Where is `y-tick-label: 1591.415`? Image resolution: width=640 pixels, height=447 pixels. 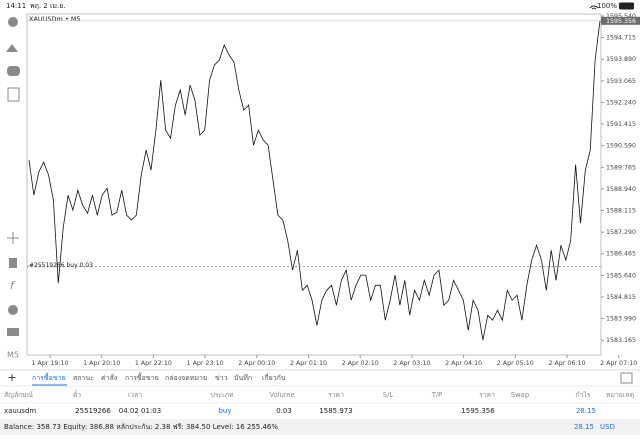 y-tick-label: 1591.415 is located at coordinates (621, 124).